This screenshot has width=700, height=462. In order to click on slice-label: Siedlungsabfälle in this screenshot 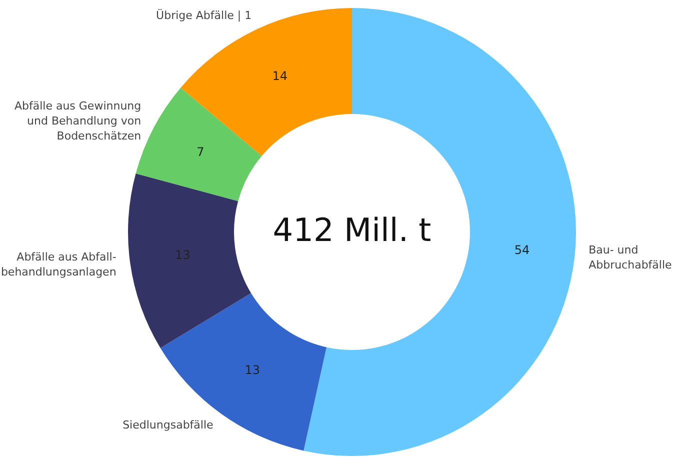, I will do `click(168, 425)`.